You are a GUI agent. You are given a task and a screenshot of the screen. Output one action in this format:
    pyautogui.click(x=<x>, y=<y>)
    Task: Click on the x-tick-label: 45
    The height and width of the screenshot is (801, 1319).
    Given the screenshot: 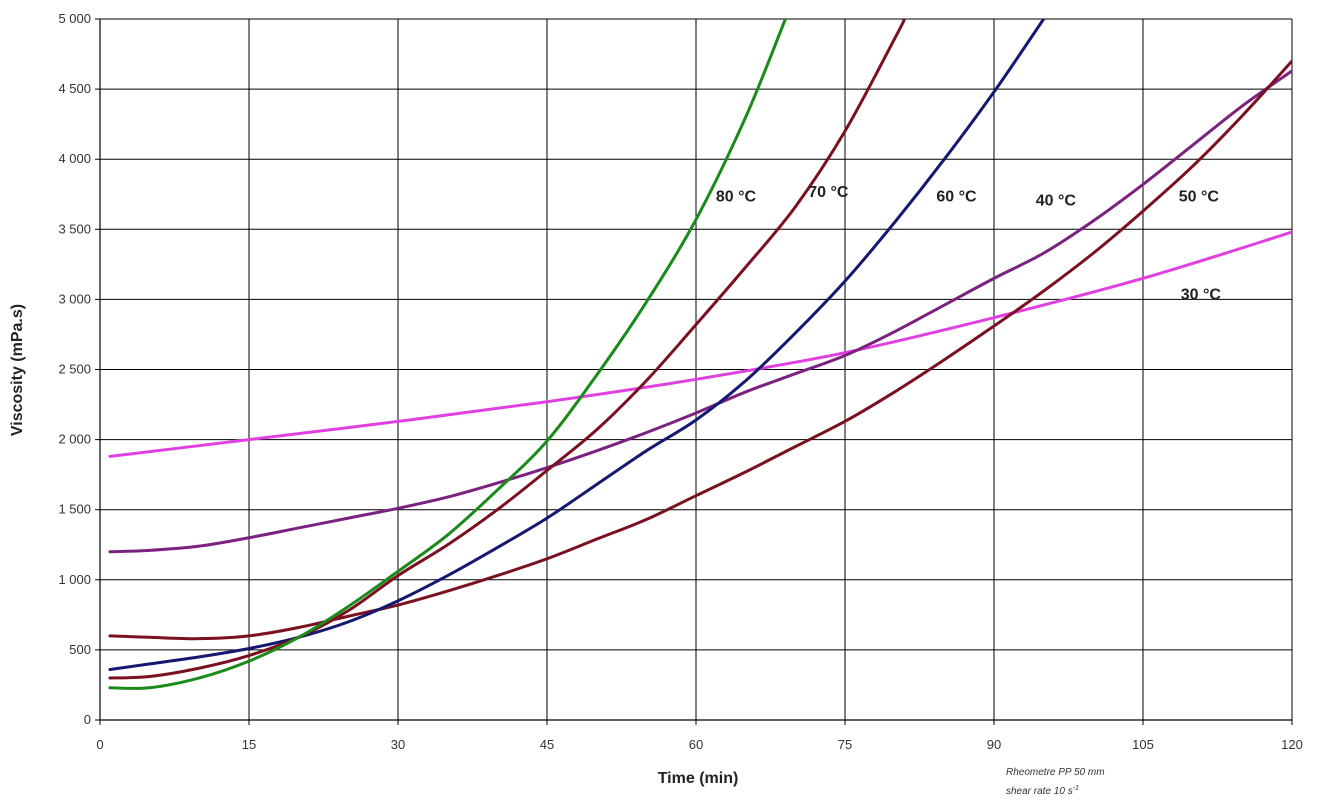 What is the action you would take?
    pyautogui.click(x=547, y=744)
    